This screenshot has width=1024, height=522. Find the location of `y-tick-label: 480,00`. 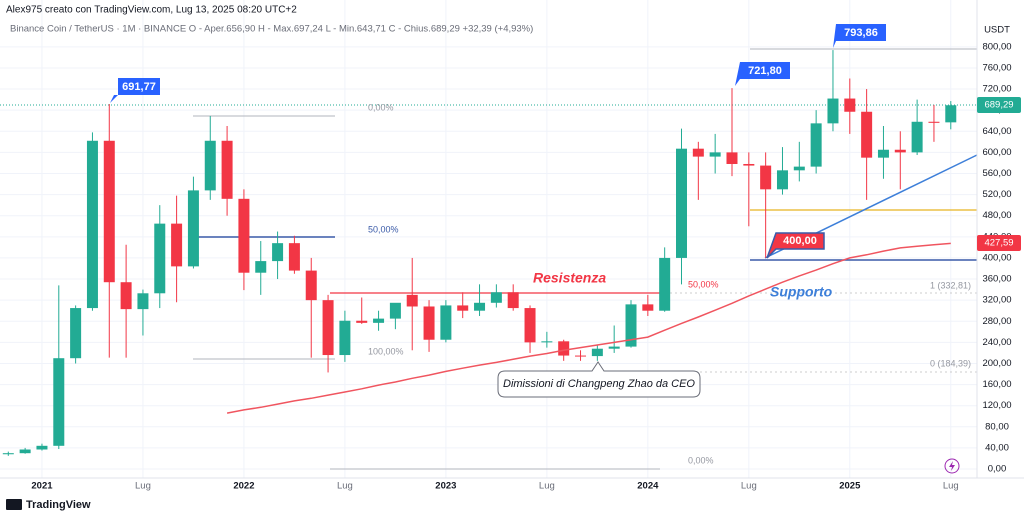

y-tick-label: 480,00 is located at coordinates (996, 215).